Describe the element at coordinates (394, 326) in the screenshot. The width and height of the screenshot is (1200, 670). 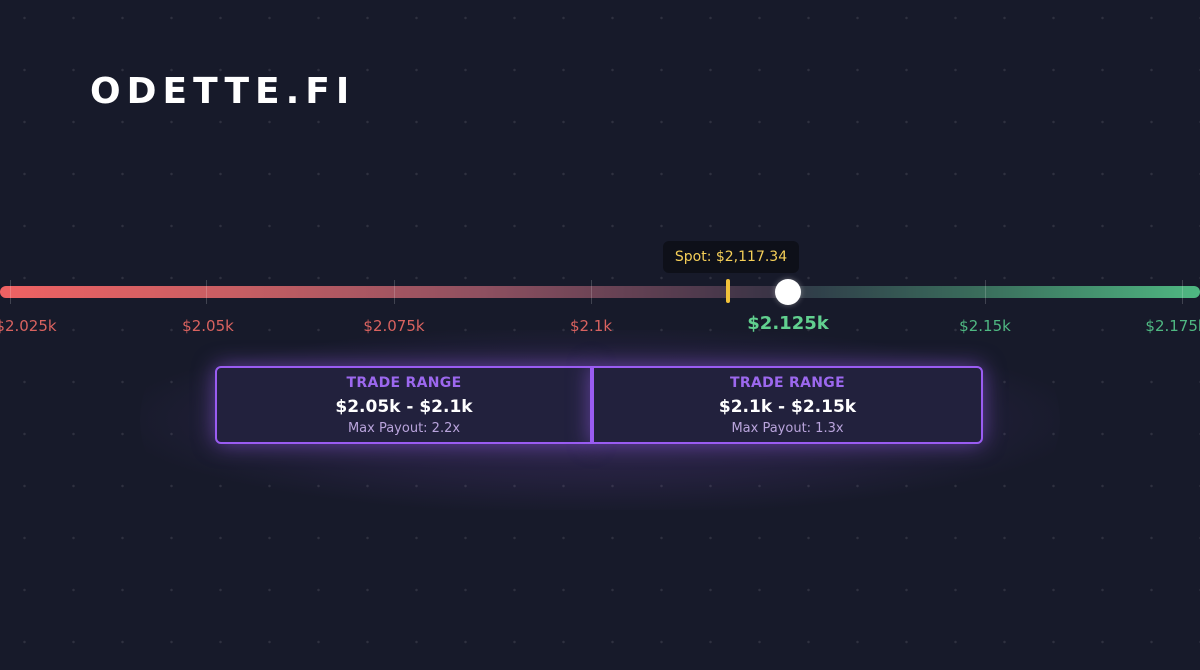
I see `tick-label: $2.075k` at that location.